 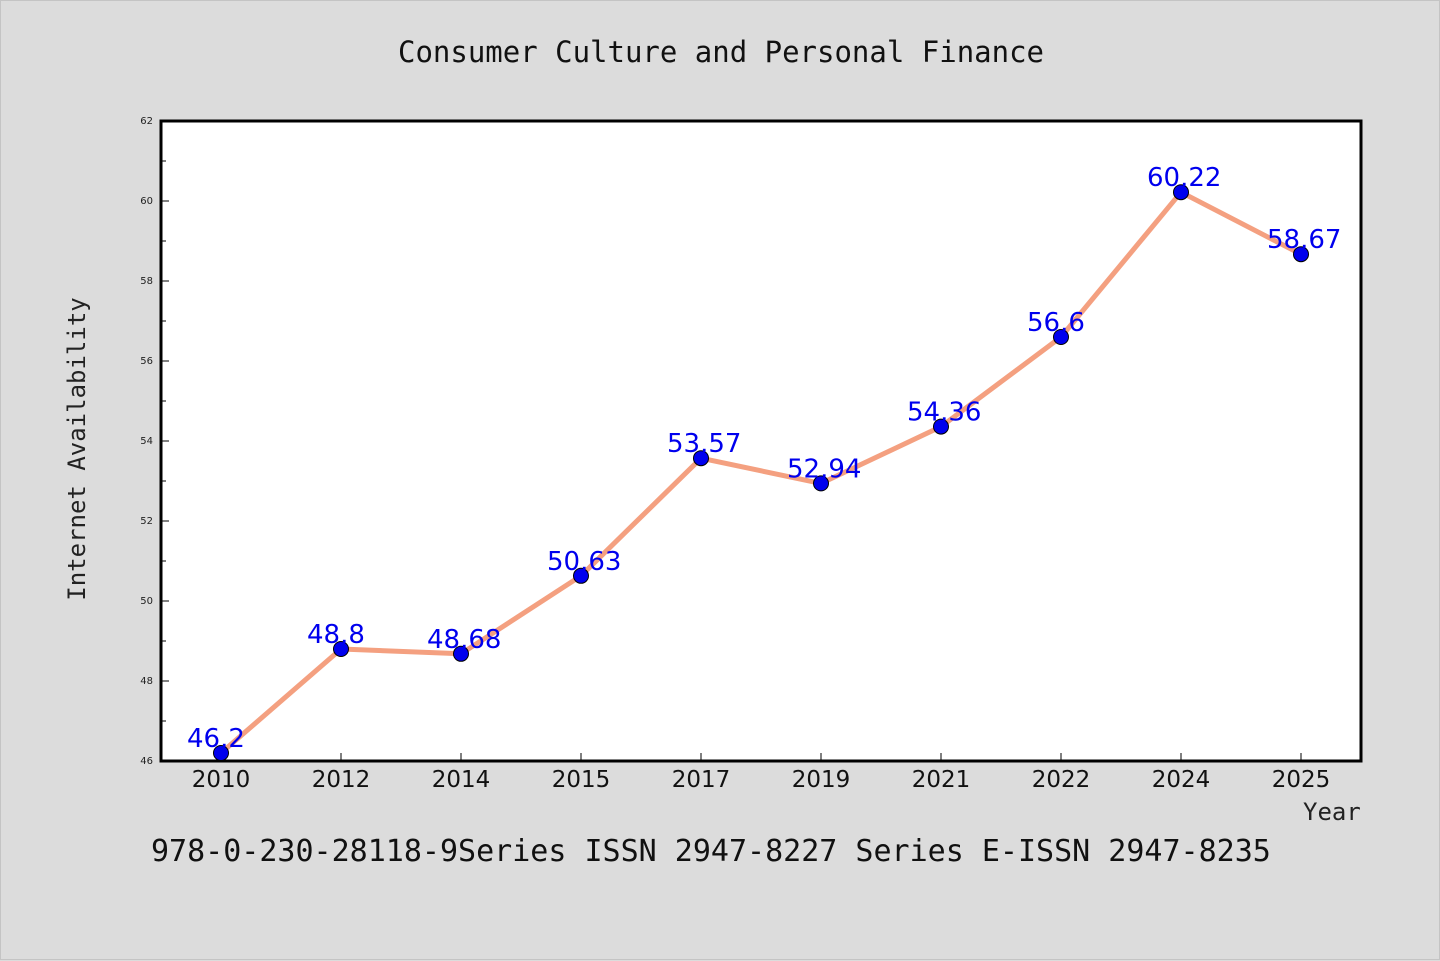 What do you see at coordinates (1056, 323) in the screenshot?
I see `data-label: 56.6` at bounding box center [1056, 323].